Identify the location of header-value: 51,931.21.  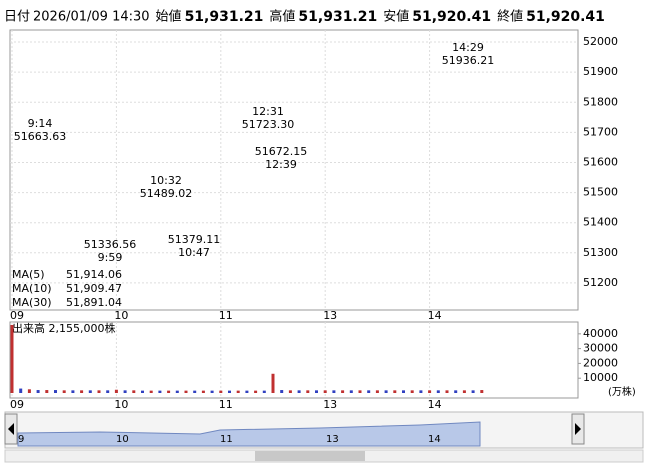
(337, 17).